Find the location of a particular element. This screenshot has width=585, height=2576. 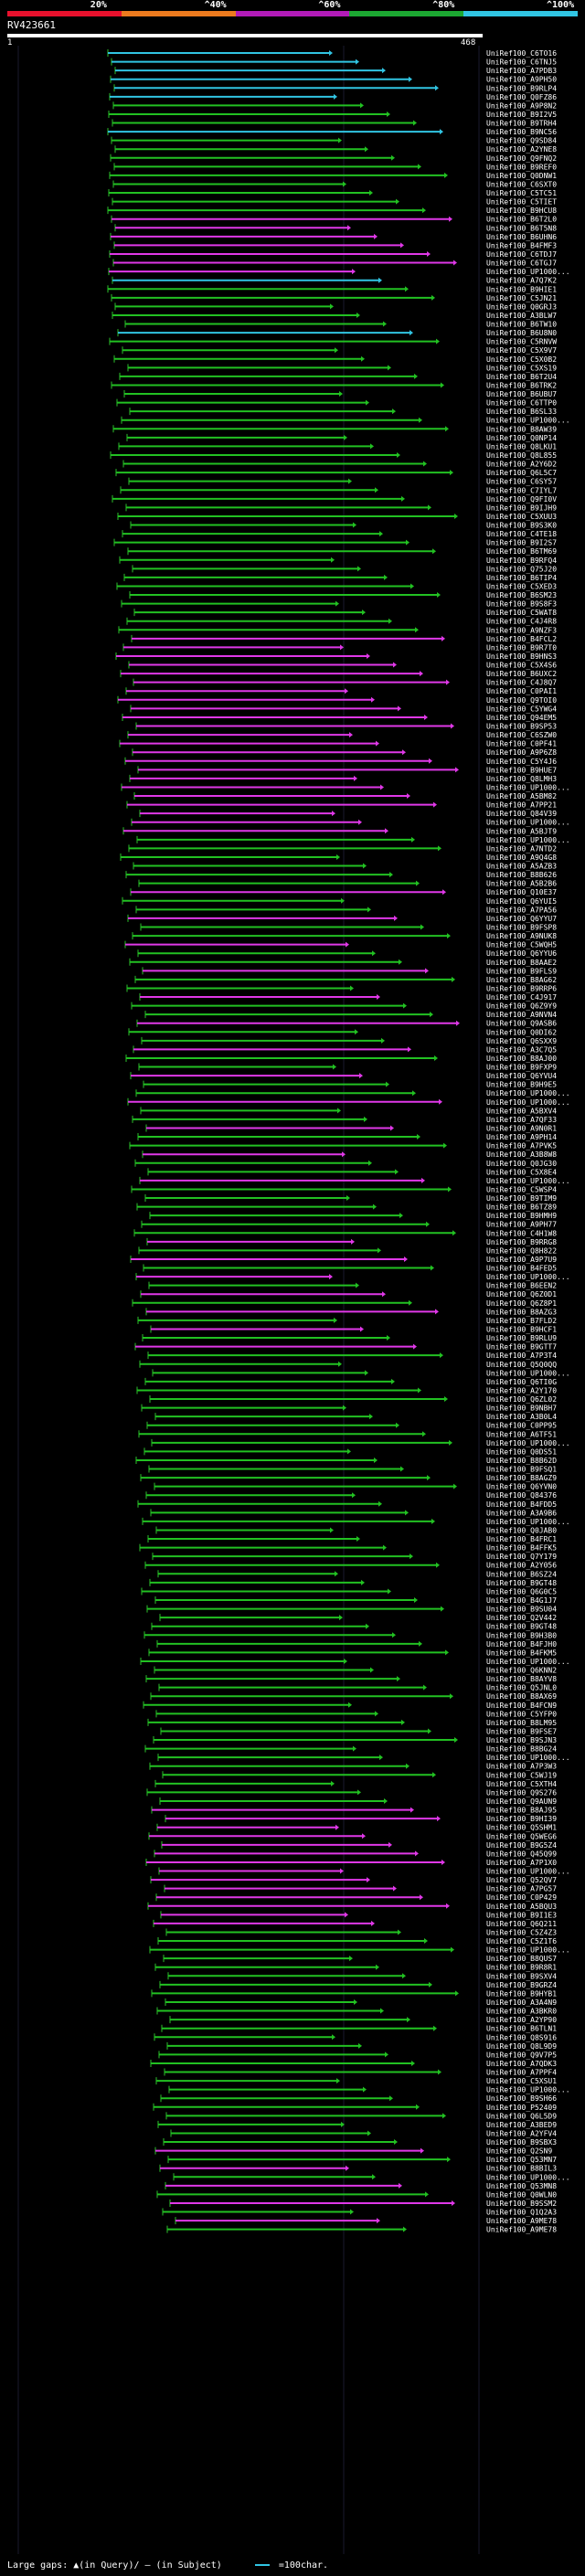

alignment-row: UniRef100_B9HCF1 is located at coordinates (354, 1329).